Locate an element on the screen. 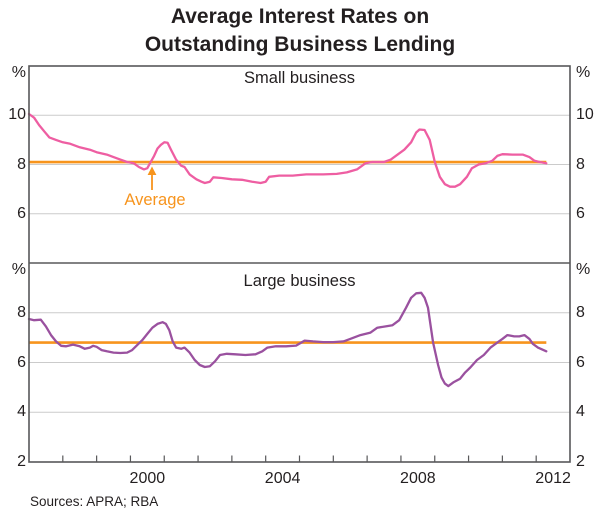 The height and width of the screenshot is (517, 600). y-axis-label-right: 4 is located at coordinates (580, 412).